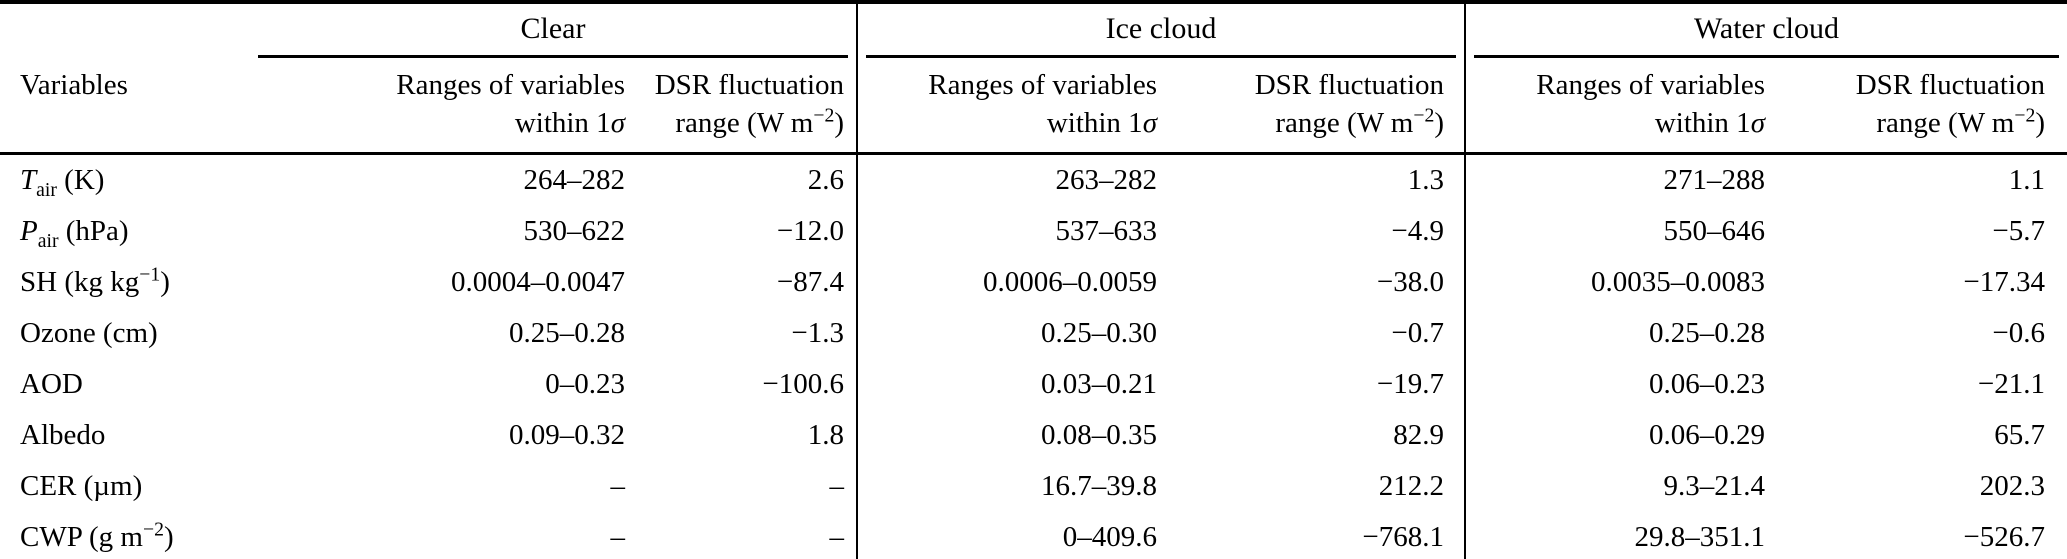 This screenshot has width=2067, height=559. Describe the element at coordinates (51, 384) in the screenshot. I see `cell-variable: AOD` at that location.